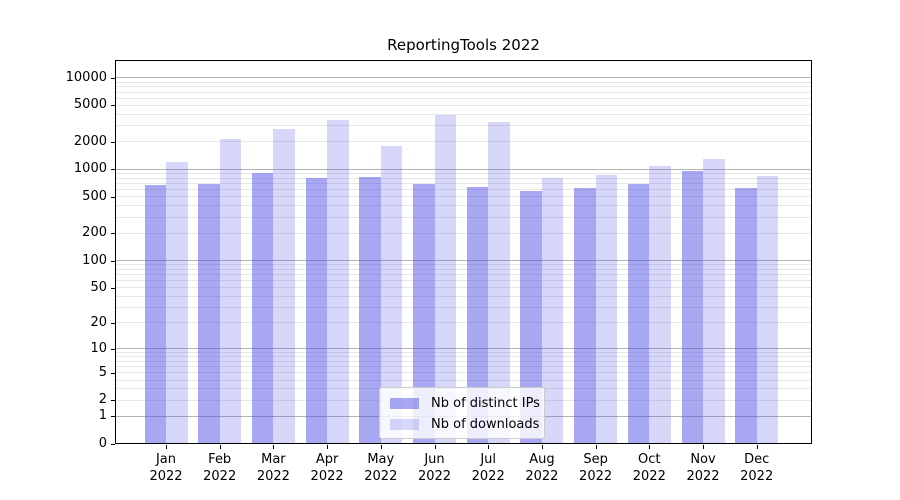 This screenshot has height=500, width=900. I want to click on x-tick-label: Mar 2022, so click(273, 468).